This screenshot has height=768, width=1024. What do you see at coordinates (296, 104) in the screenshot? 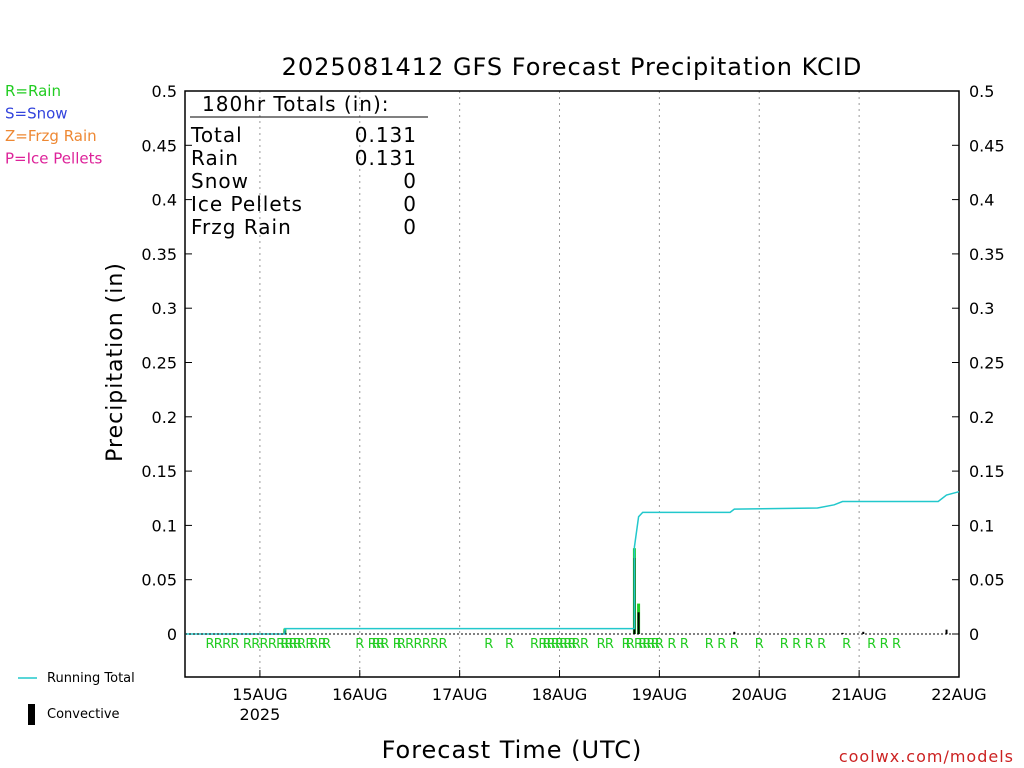
I see `totals-header: 180hr Totals (in):` at bounding box center [296, 104].